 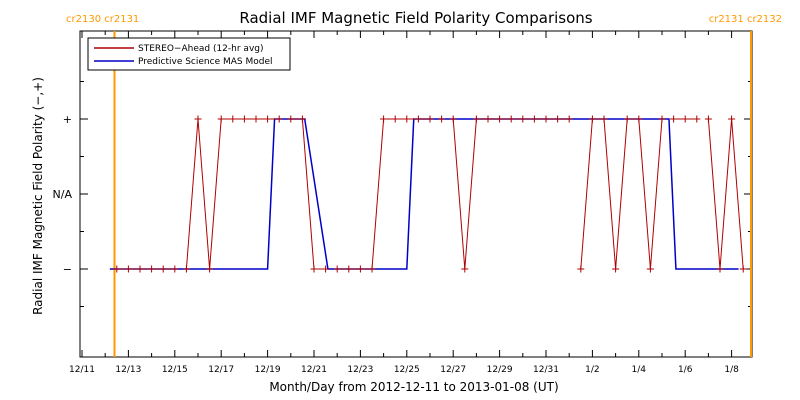 I want to click on x-tick-label: 12/31, so click(x=546, y=370).